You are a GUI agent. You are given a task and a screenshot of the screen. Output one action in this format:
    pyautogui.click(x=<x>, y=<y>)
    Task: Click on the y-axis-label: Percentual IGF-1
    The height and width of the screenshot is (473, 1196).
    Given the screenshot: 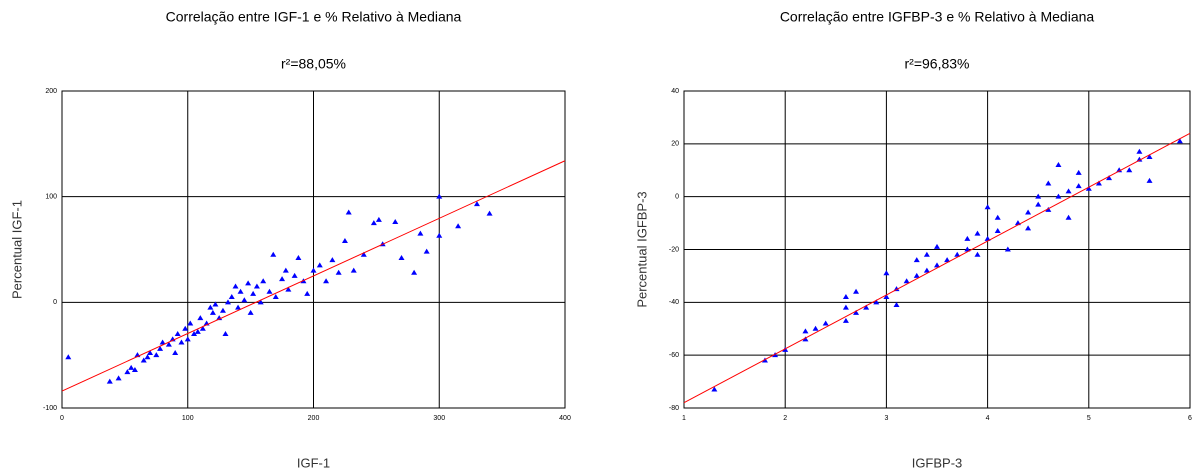 What is the action you would take?
    pyautogui.click(x=16, y=249)
    